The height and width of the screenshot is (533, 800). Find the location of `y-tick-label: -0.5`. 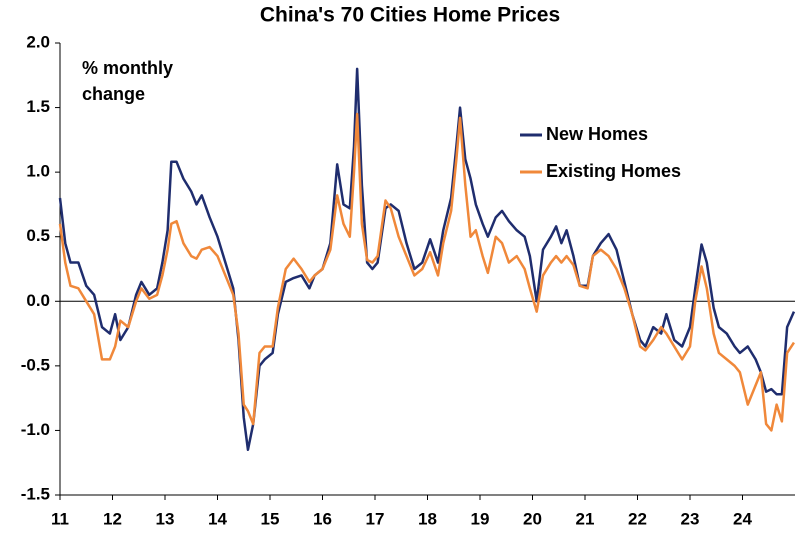

y-tick-label: -0.5 is located at coordinates (35, 364).